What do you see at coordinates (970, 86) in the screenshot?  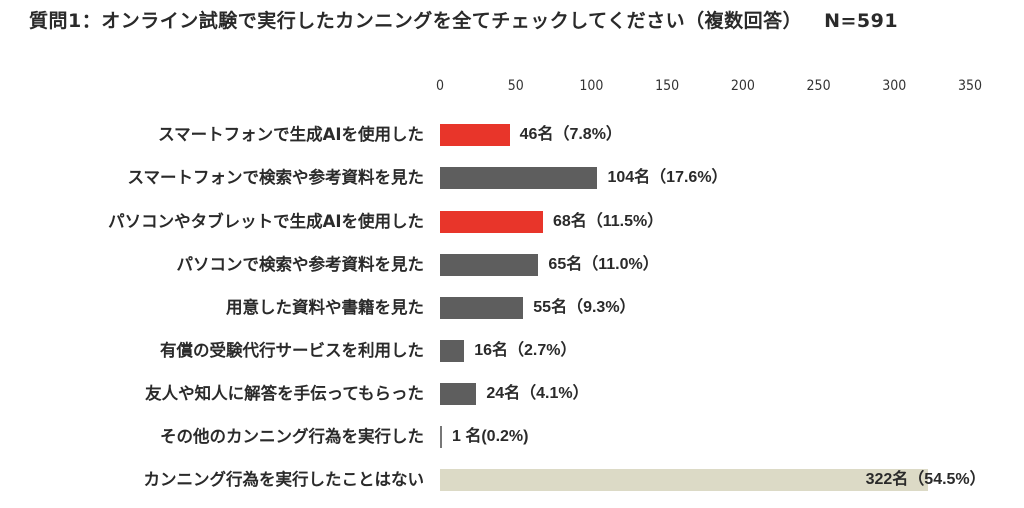 I see `x-tick-label: 350` at bounding box center [970, 86].